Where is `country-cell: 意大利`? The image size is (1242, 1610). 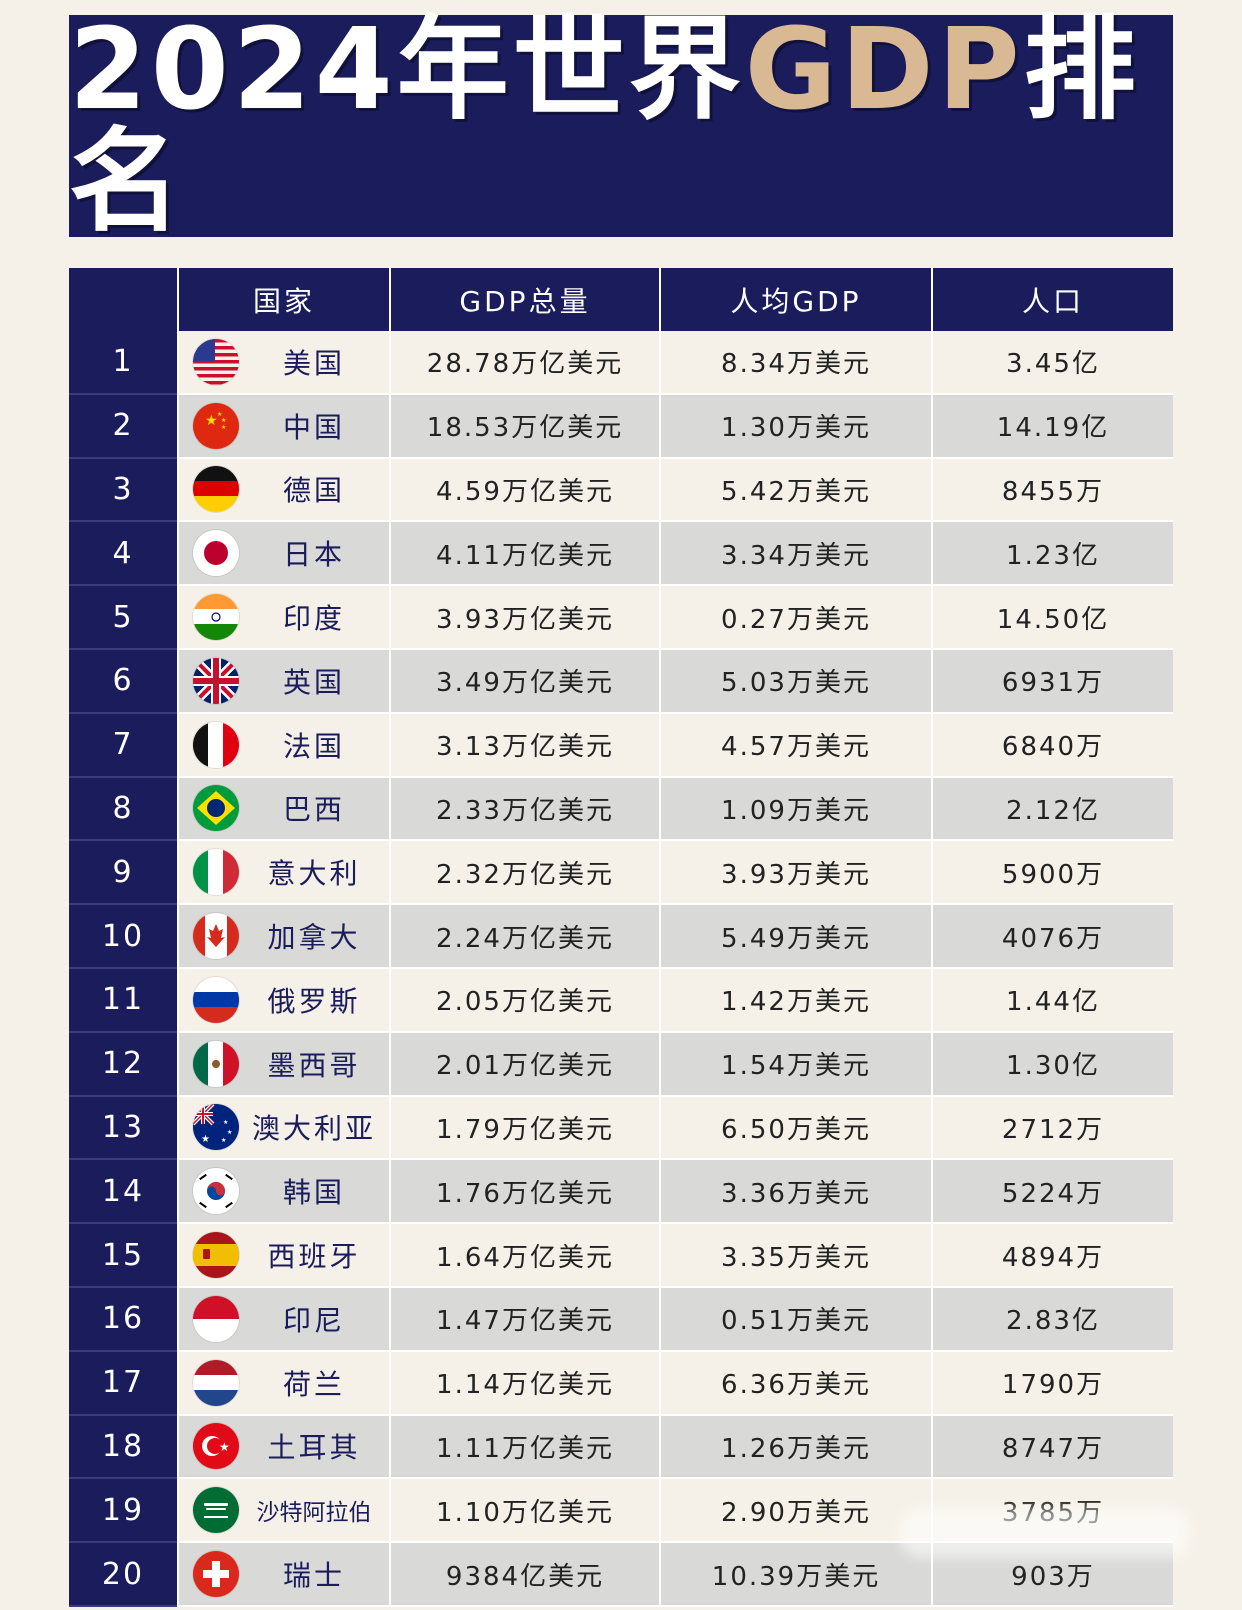
country-cell: 意大利 is located at coordinates (283, 873).